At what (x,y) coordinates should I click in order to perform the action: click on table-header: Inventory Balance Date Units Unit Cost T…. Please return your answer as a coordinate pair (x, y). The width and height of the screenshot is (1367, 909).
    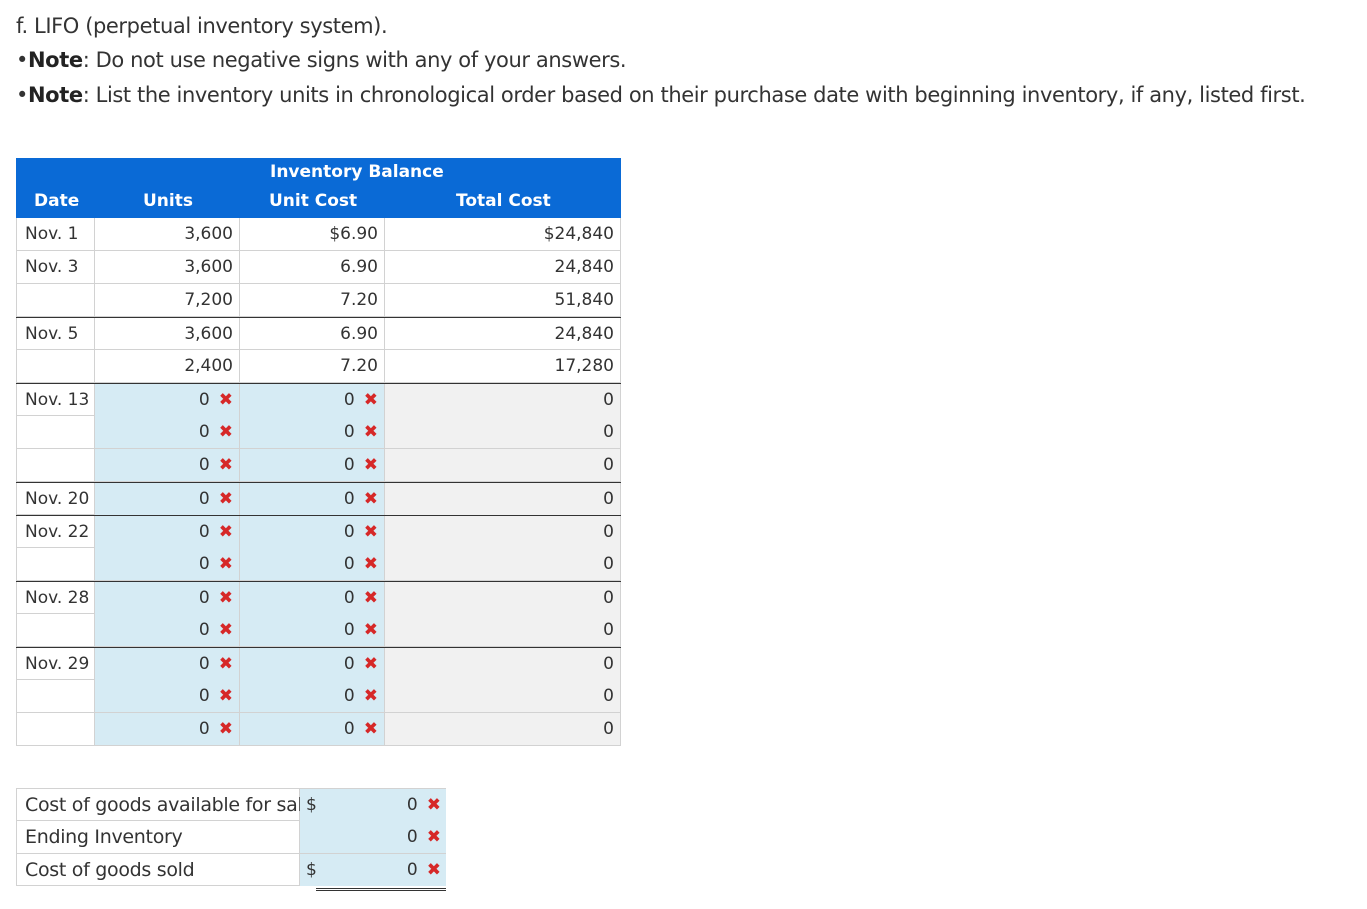
    Looking at the image, I should click on (318, 188).